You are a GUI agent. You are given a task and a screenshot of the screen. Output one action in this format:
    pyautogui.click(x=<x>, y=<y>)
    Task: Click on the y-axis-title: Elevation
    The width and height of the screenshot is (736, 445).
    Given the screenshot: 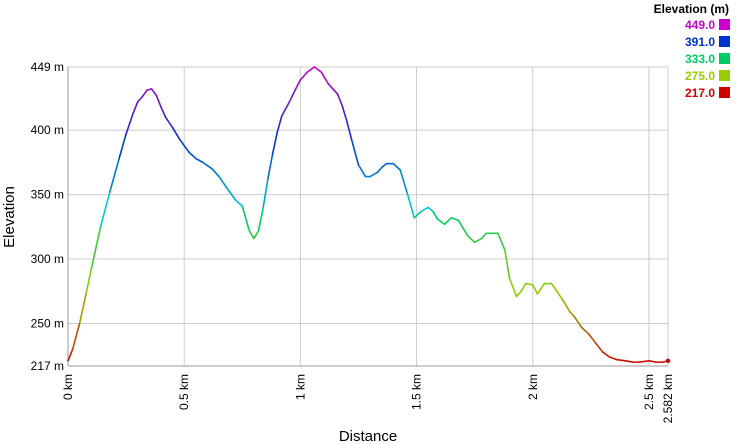 What is the action you would take?
    pyautogui.click(x=9, y=217)
    